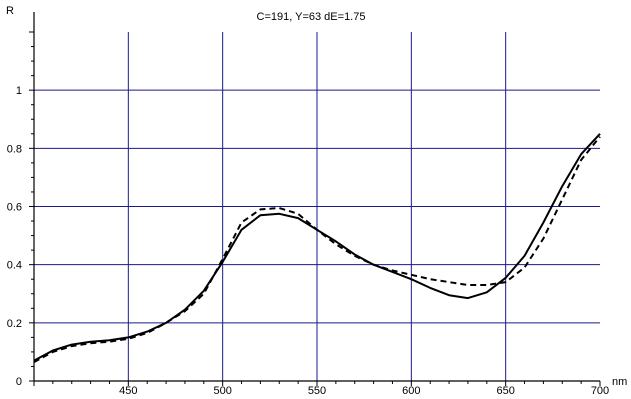 This screenshot has width=631, height=399. I want to click on y-tick-label-0: 0, so click(19, 382).